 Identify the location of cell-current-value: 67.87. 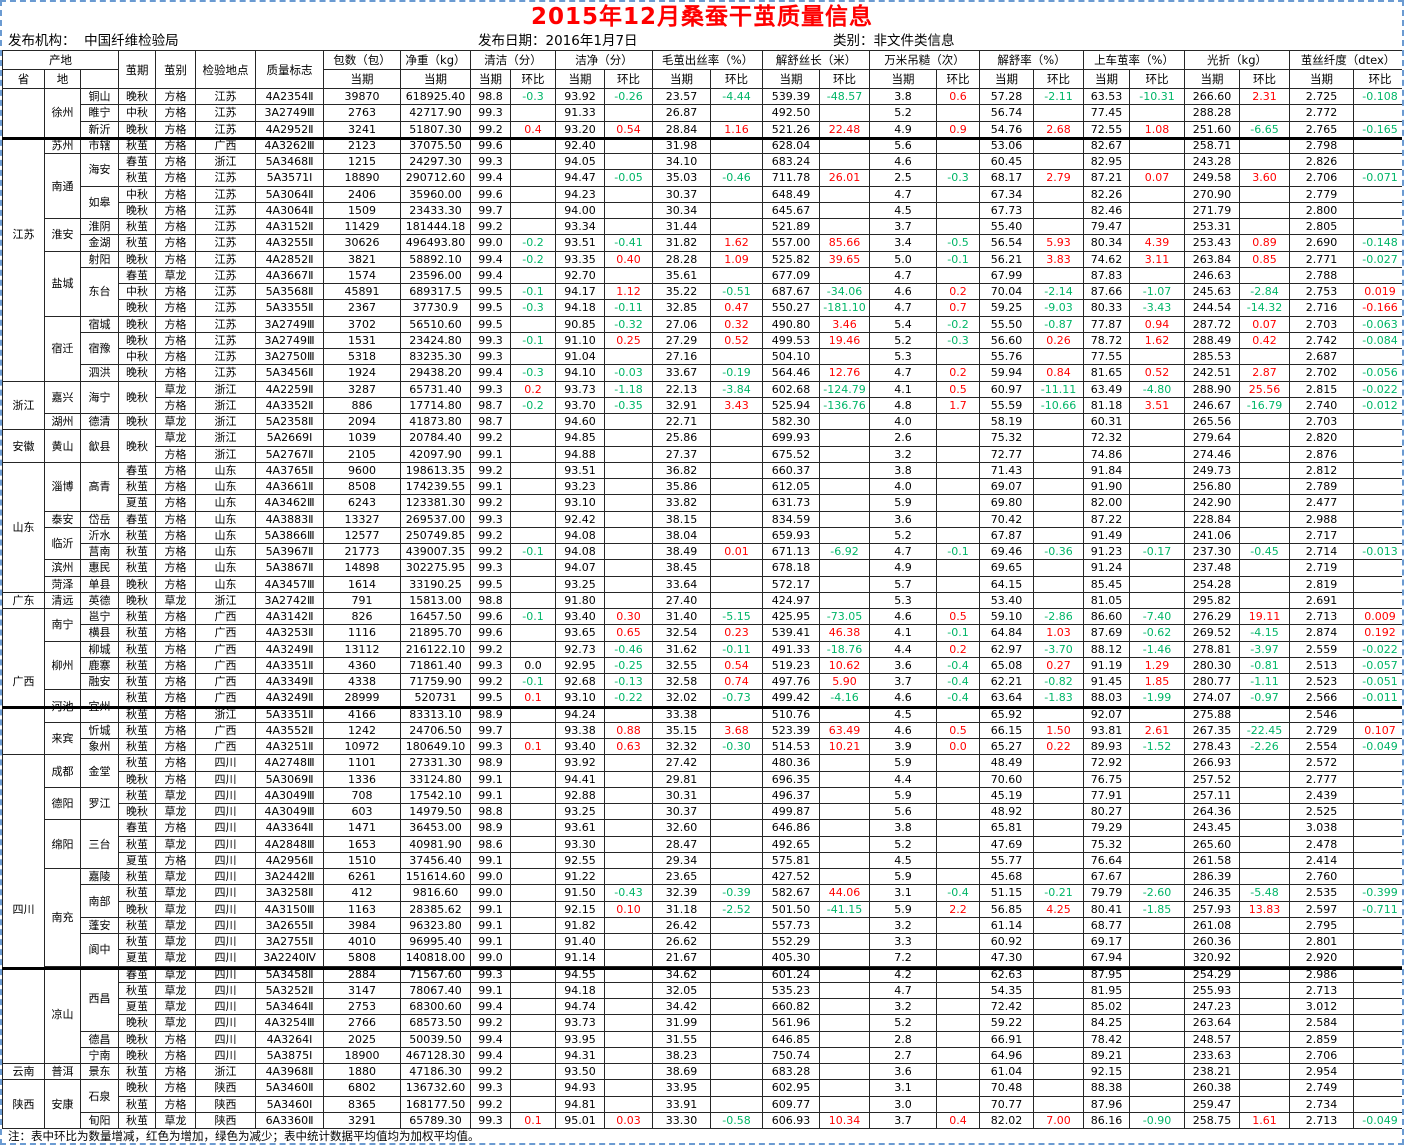
(1007, 535).